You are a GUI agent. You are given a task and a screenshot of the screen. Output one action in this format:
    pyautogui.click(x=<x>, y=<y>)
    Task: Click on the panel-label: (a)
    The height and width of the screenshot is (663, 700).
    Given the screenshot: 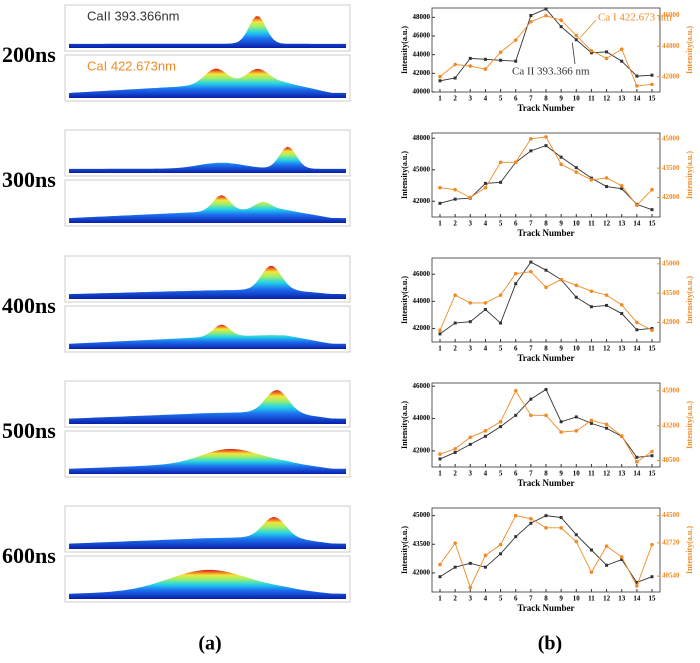 What is the action you would take?
    pyautogui.click(x=209, y=644)
    